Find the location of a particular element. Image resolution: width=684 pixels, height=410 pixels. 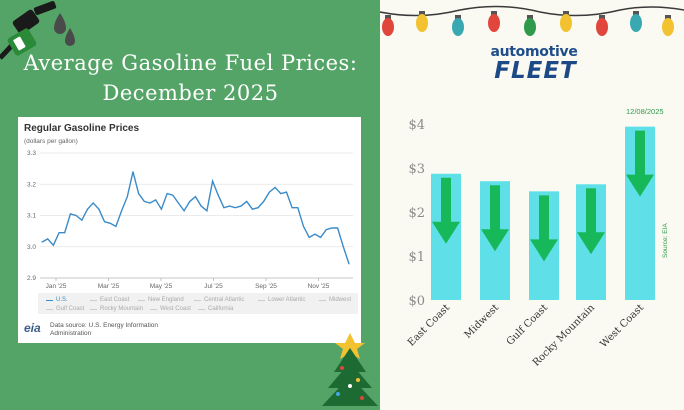

bar-source-label: Source: EIA is located at coordinates (665, 240).